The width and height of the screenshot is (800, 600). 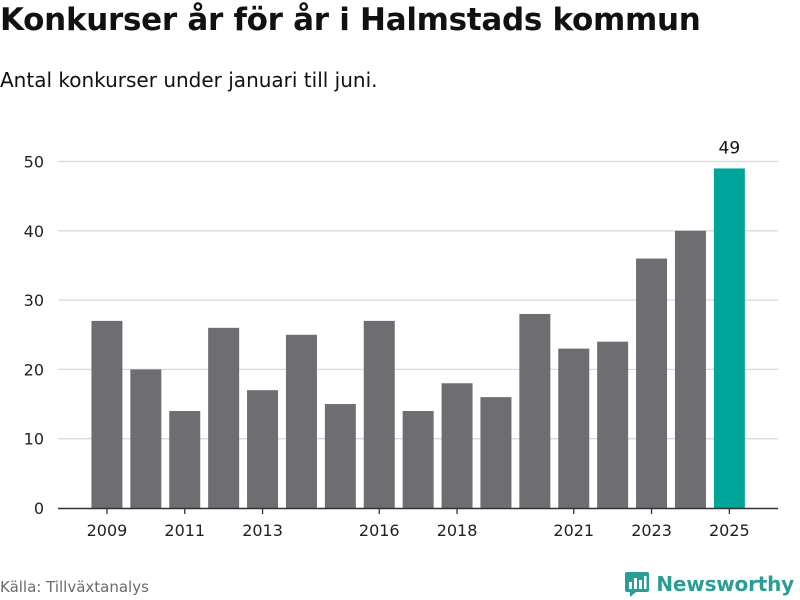 I want to click on brand-name: Newsworthy, so click(x=725, y=584).